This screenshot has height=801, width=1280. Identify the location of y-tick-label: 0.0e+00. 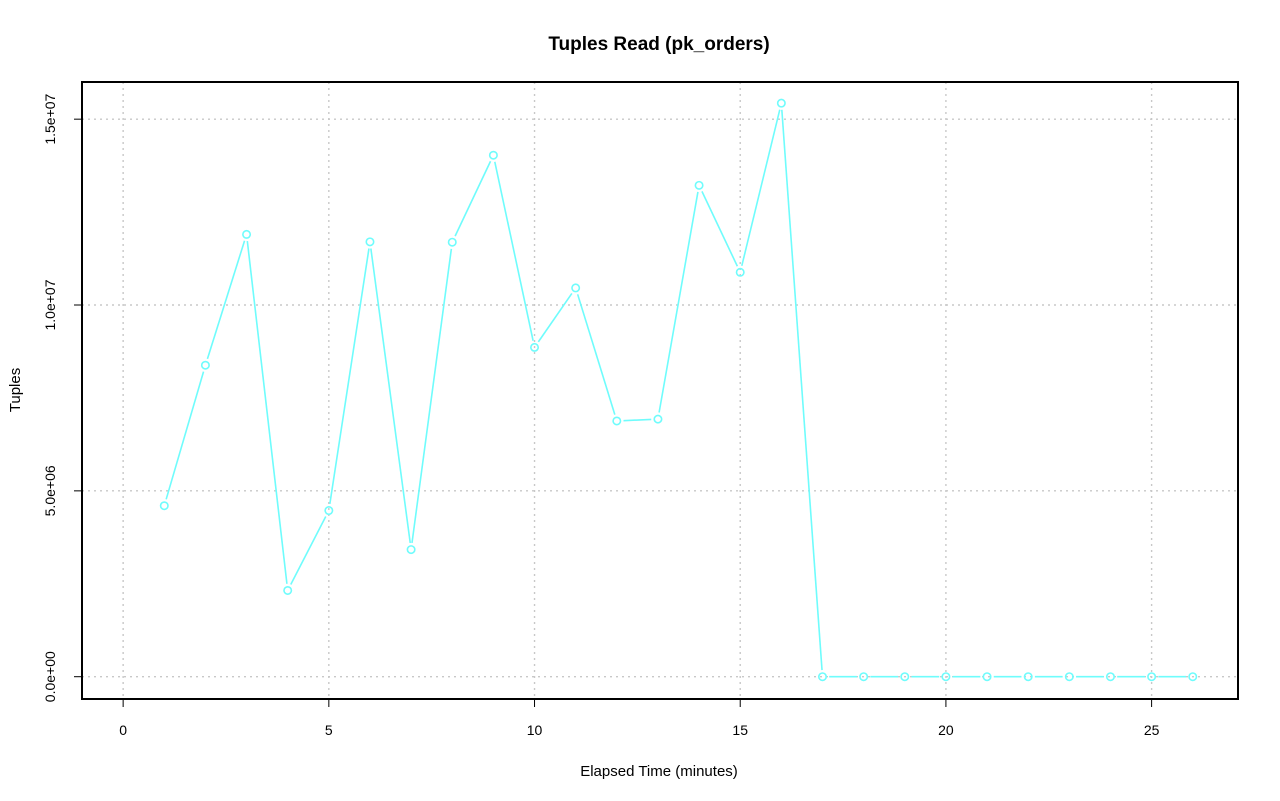
(50, 676).